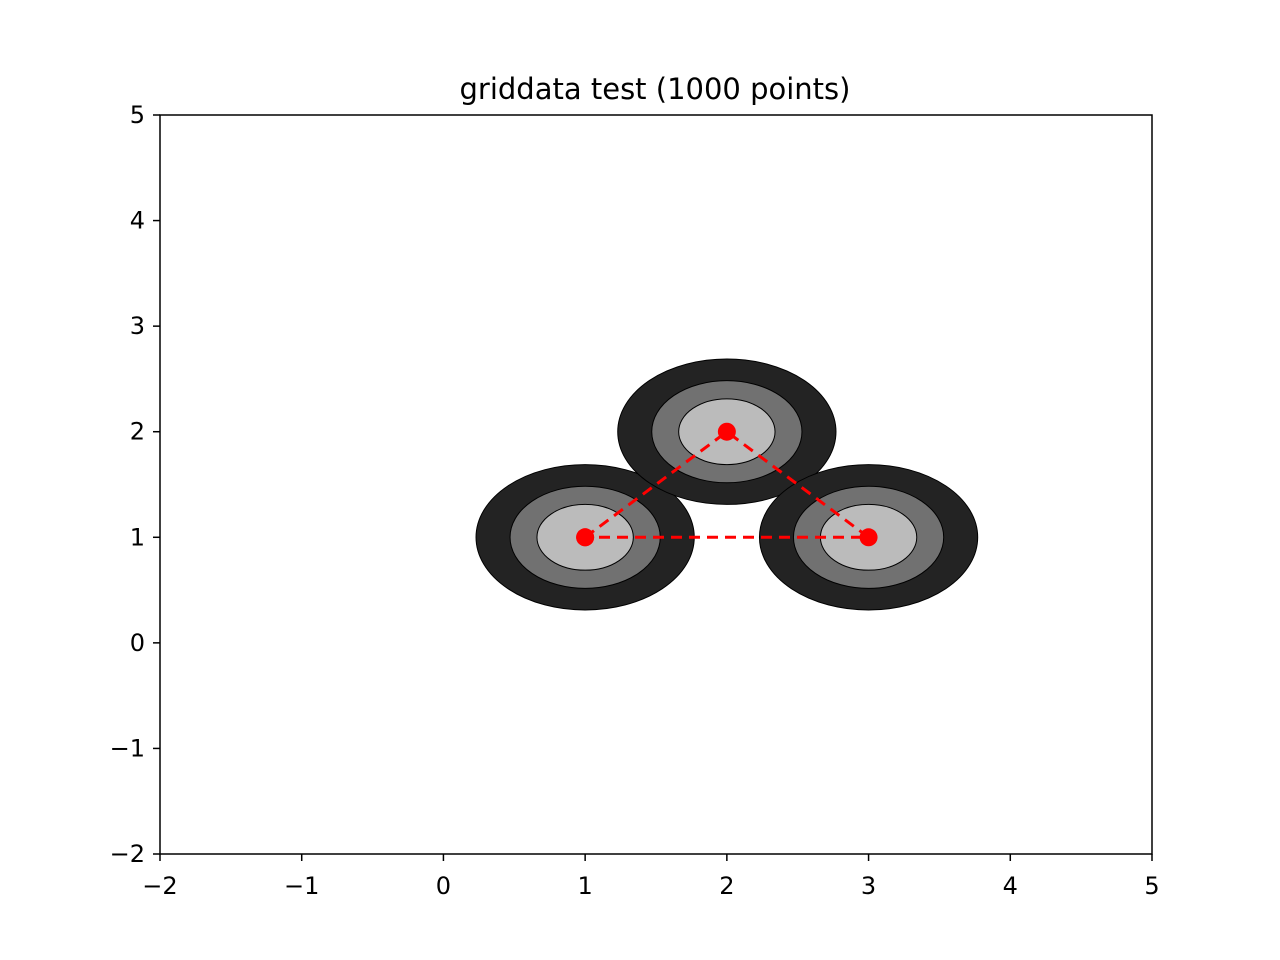 The image size is (1280, 960). I want to click on y-tick-label: −1, so click(127, 748).